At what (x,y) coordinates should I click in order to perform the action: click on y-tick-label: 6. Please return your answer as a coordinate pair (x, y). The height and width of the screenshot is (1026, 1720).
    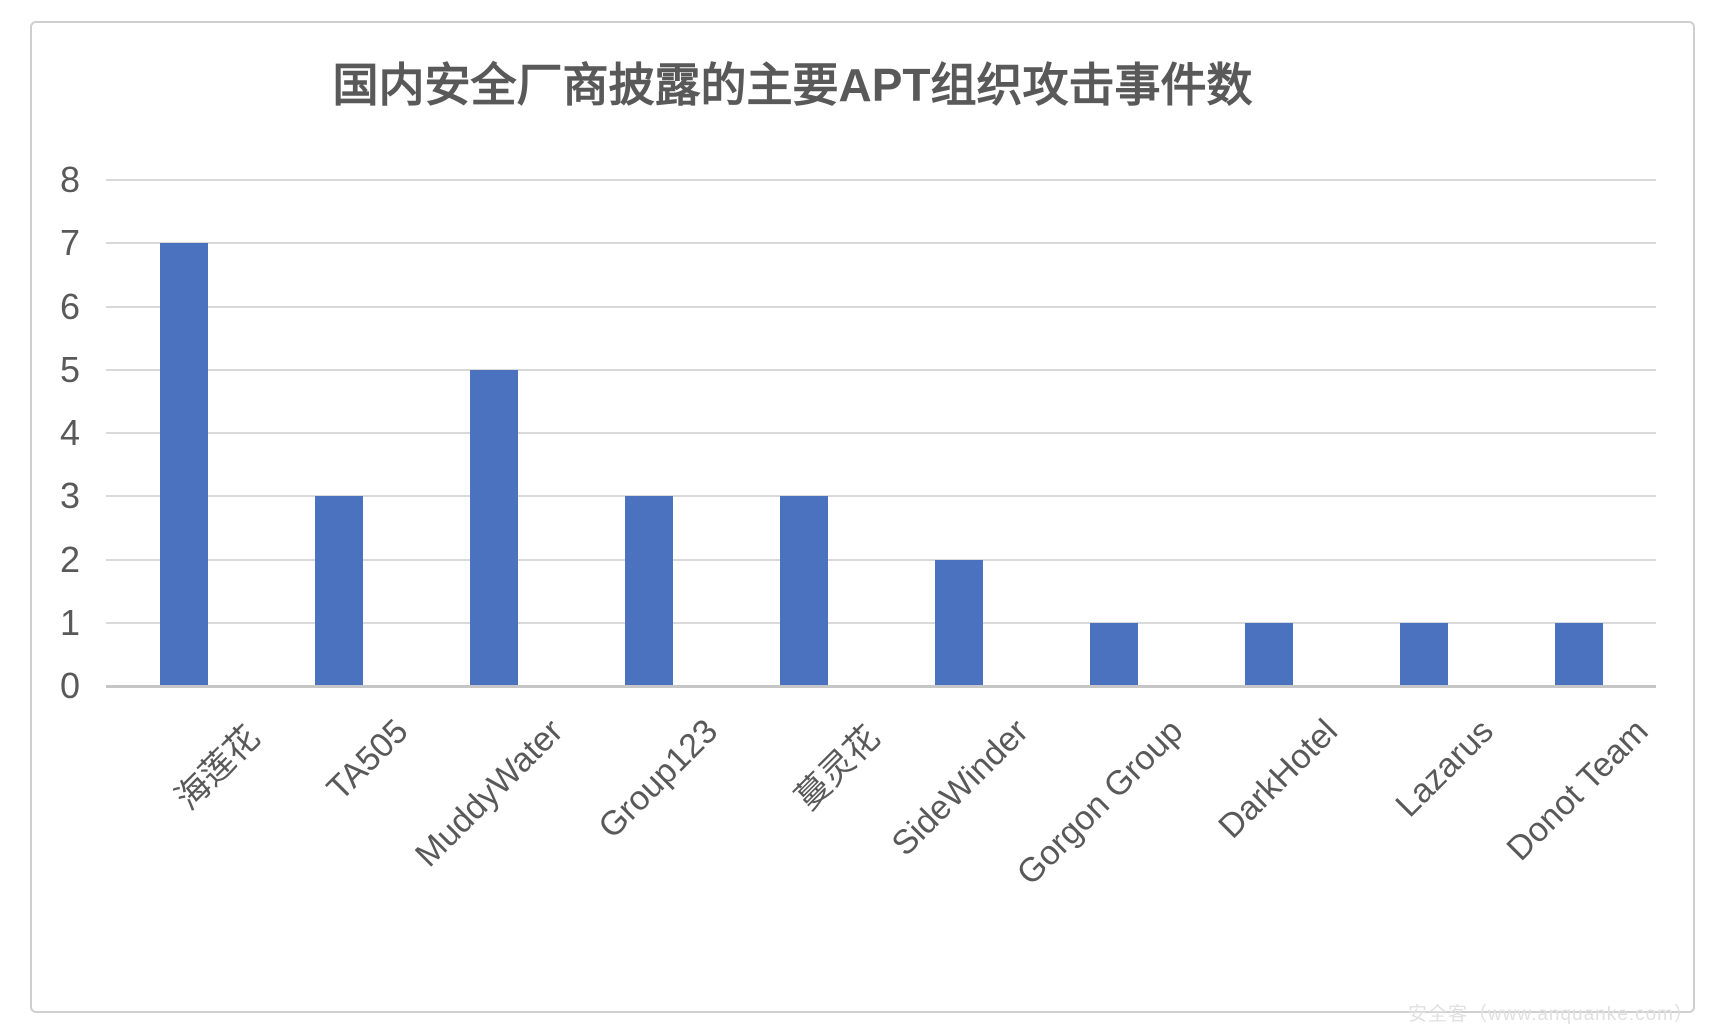
    Looking at the image, I should click on (69, 306).